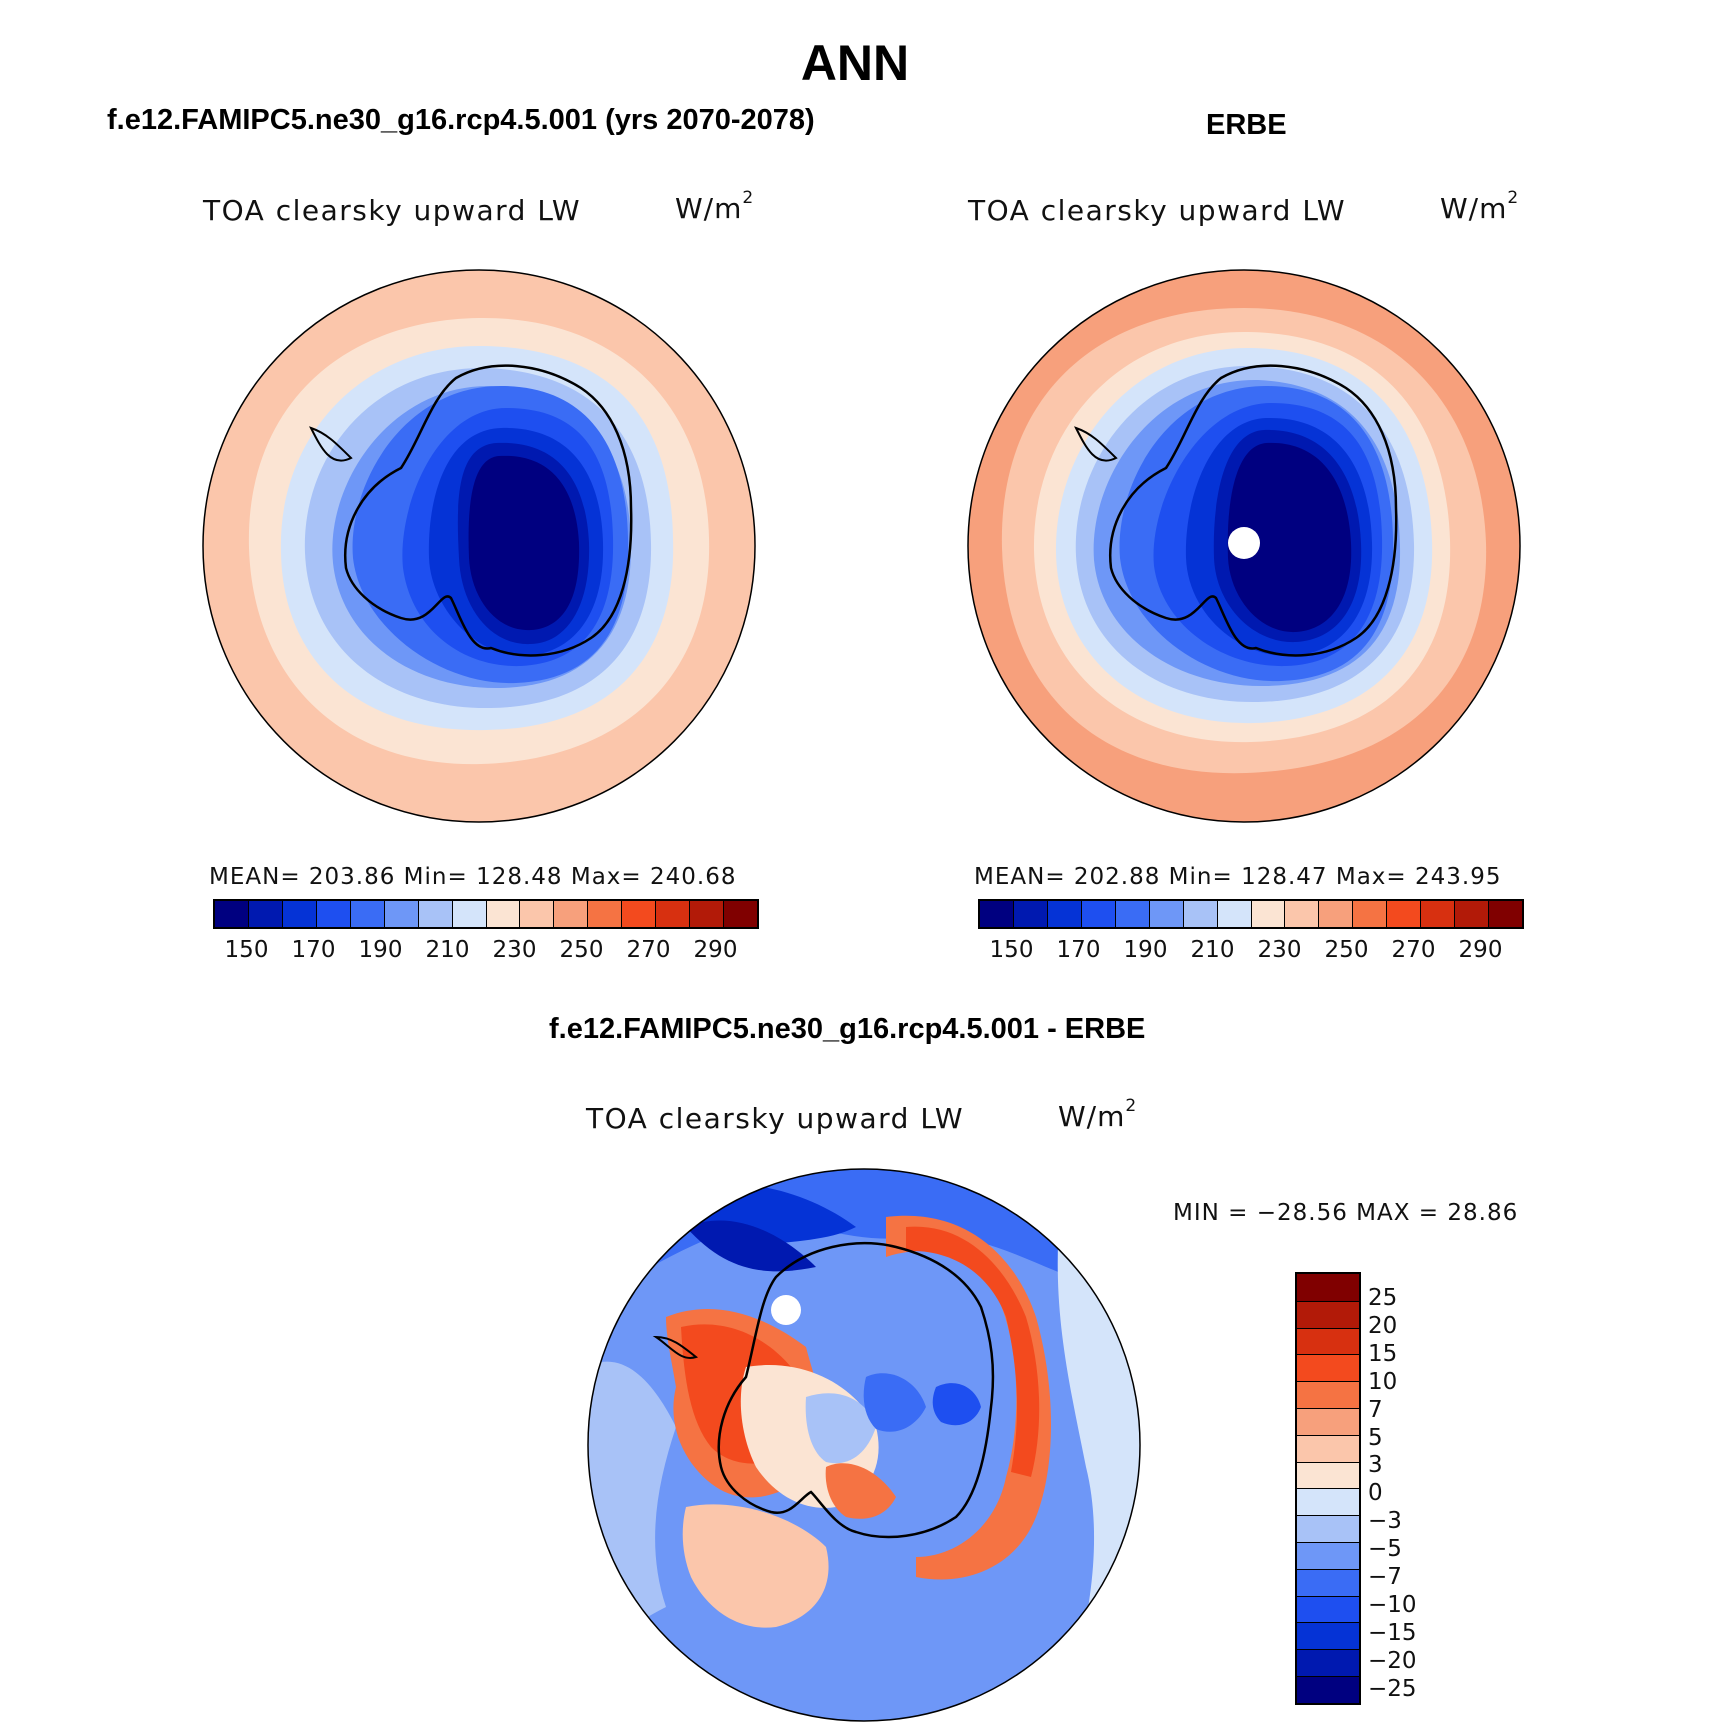 The height and width of the screenshot is (1723, 1710). I want to click on colorbar-tick: 15, so click(1383, 1353).